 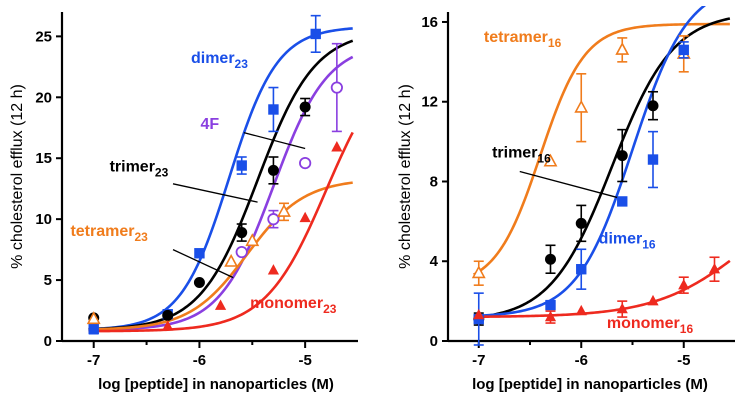 I want to click on series-label-4F: 4F, so click(x=209, y=124).